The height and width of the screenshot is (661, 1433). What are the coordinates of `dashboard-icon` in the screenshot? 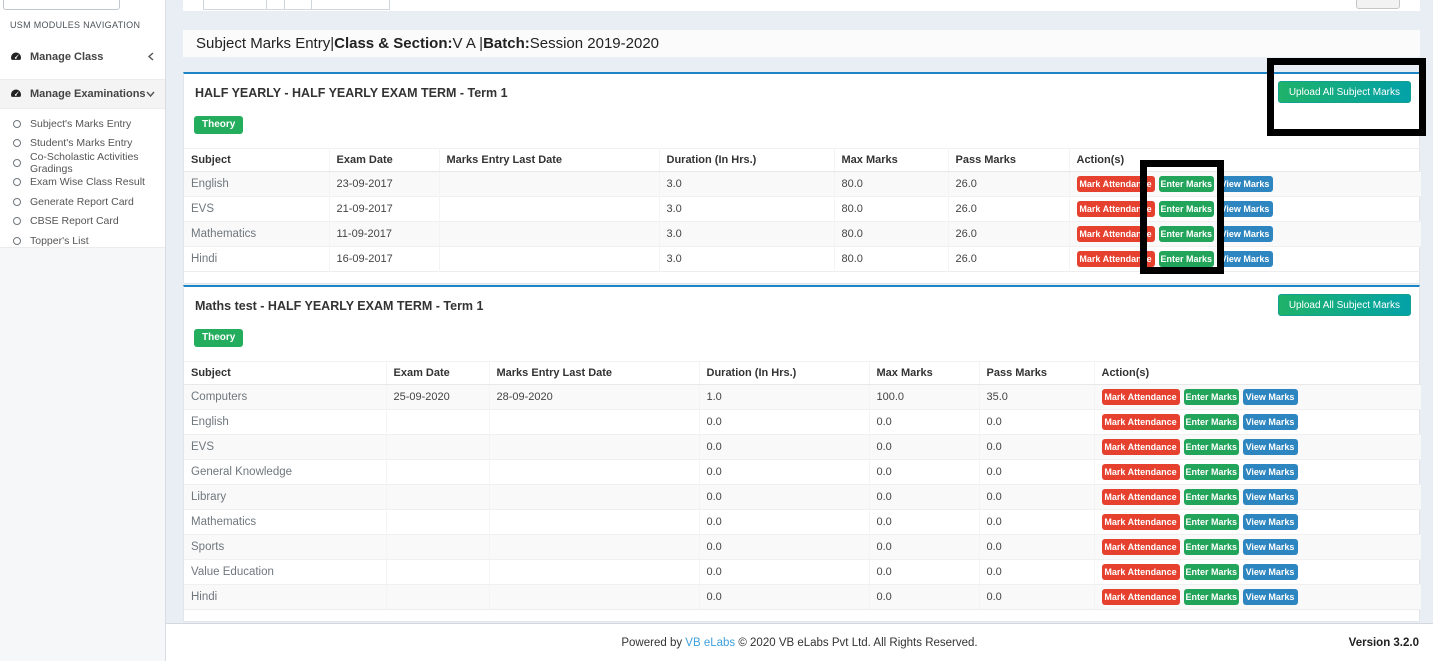 It's located at (16, 94).